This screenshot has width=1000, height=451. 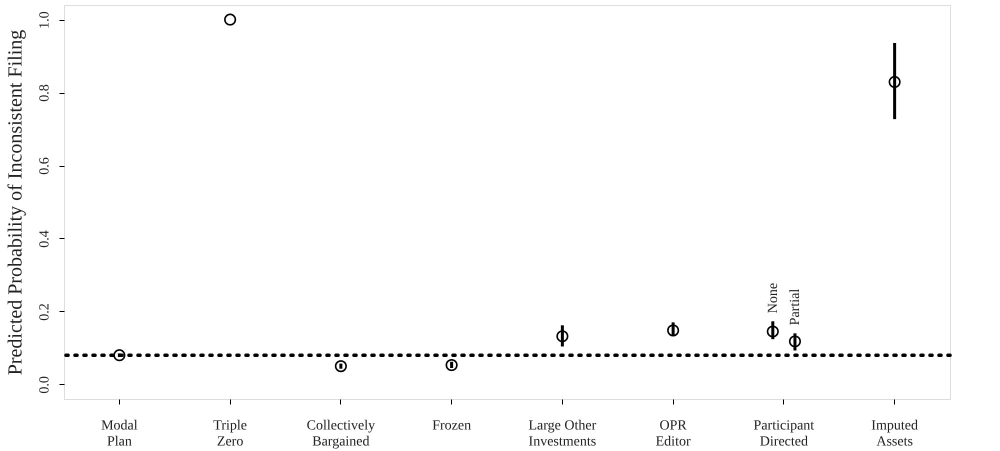 What do you see at coordinates (230, 434) in the screenshot?
I see `x-tick-label: Triple Zero` at bounding box center [230, 434].